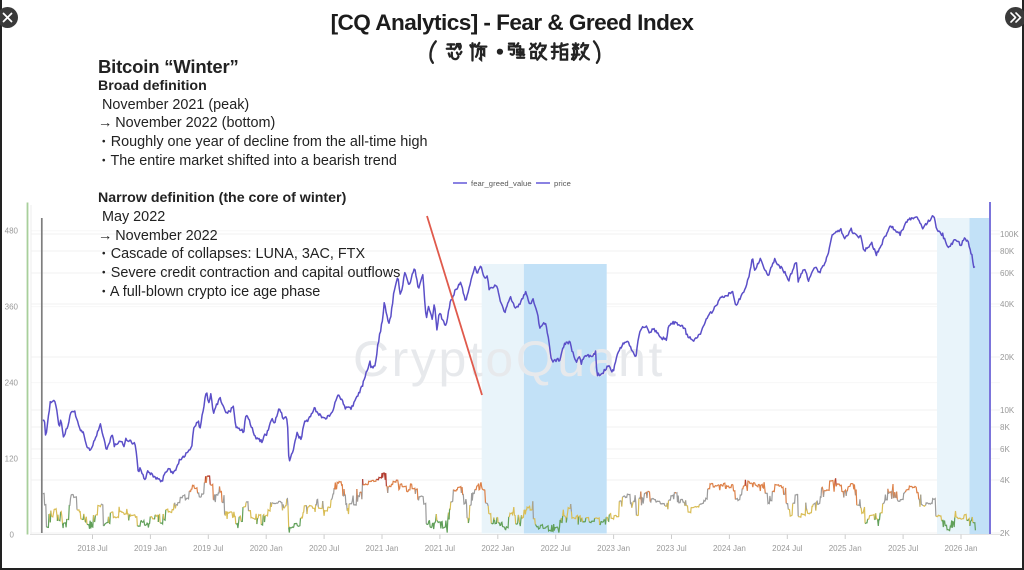 The width and height of the screenshot is (1024, 570). I want to click on svg-text: 2024 Jan, so click(729, 548).